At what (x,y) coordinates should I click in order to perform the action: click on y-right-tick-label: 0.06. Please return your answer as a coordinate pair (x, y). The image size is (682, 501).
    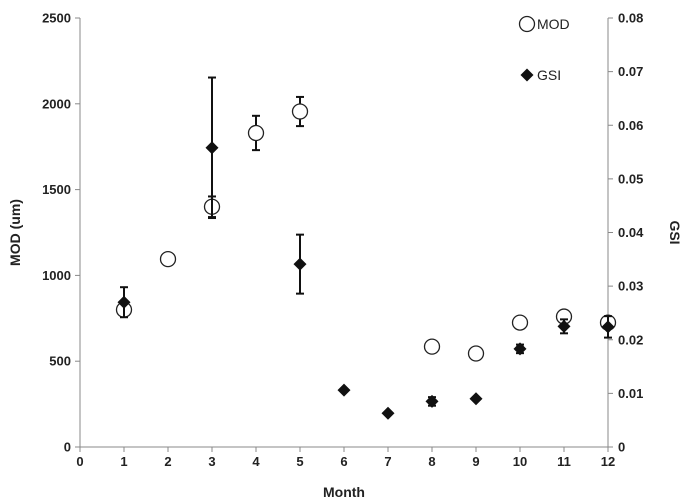
    Looking at the image, I should click on (630, 125).